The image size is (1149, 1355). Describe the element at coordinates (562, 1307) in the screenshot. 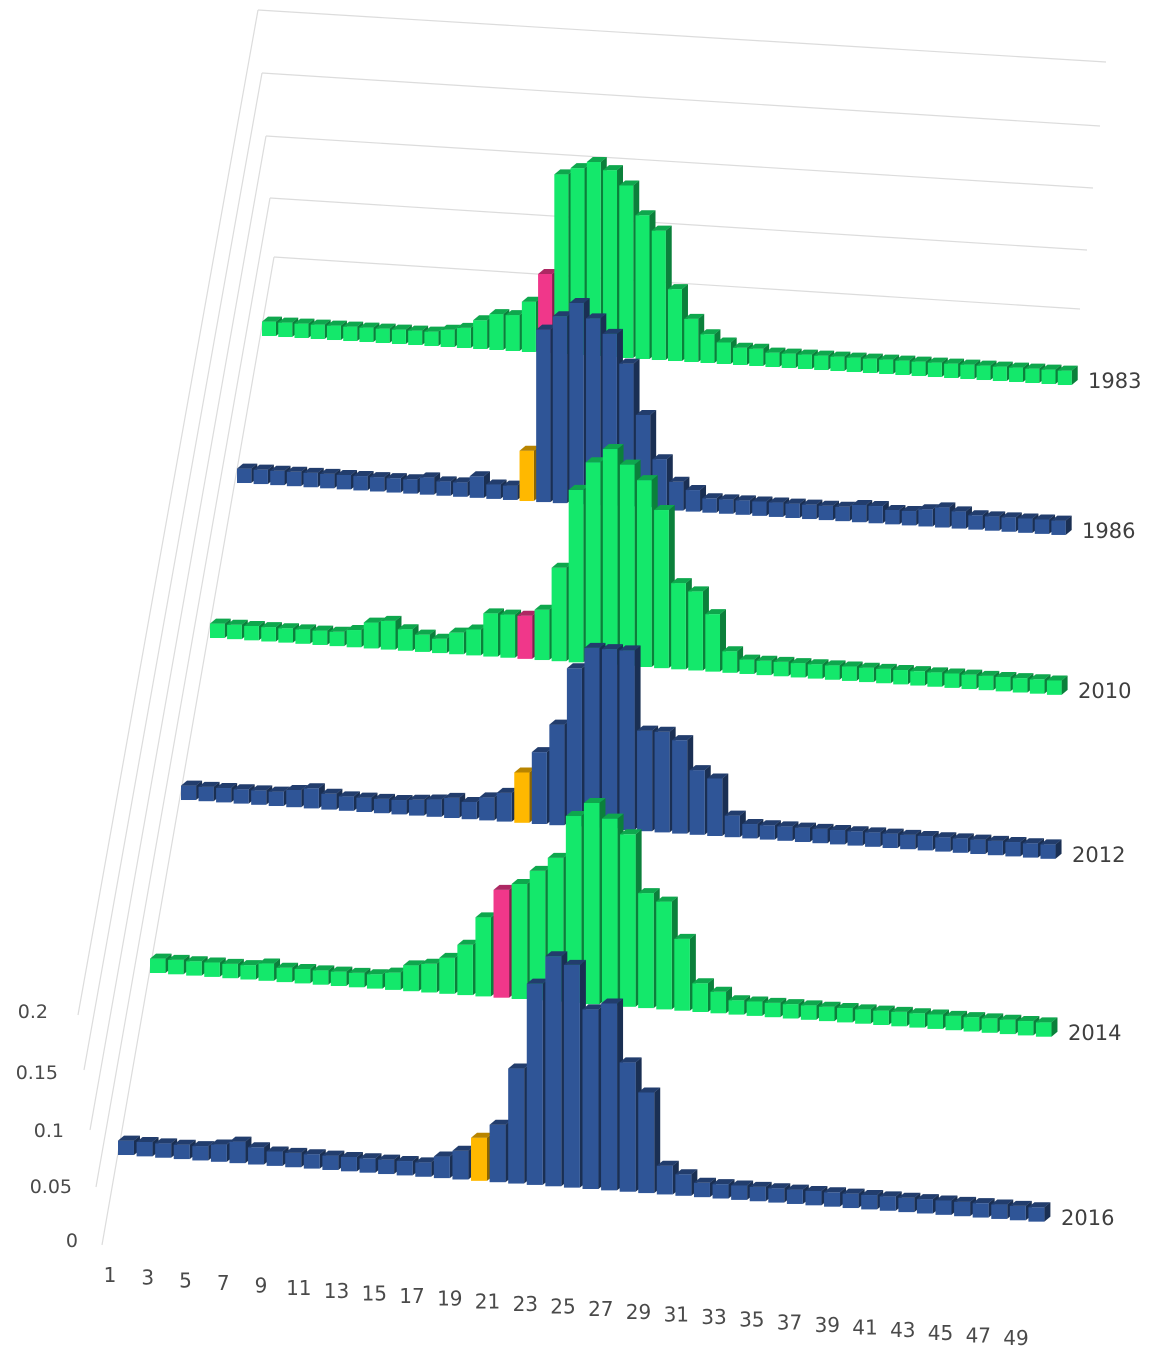

I see `x-tick-label: 25` at that location.